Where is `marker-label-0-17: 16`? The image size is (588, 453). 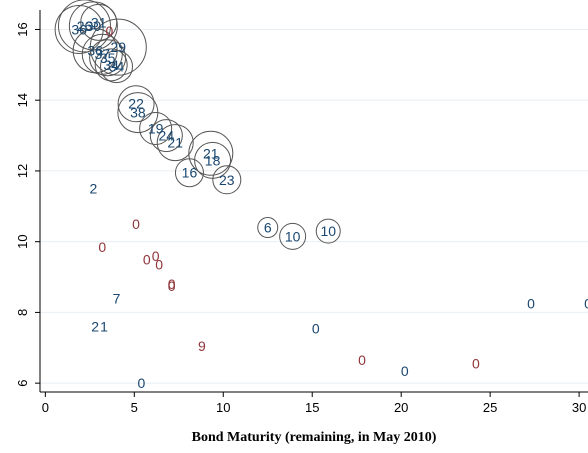 marker-label-0-17: 16 is located at coordinates (190, 173).